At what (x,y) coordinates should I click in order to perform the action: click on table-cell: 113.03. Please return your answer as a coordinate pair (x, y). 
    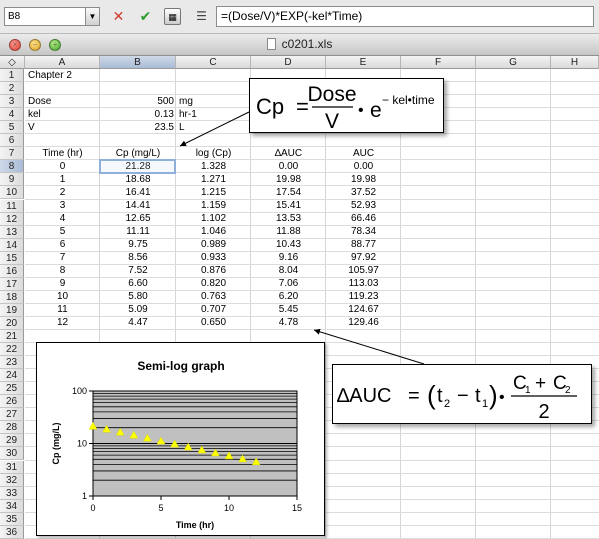
    Looking at the image, I should click on (363, 284).